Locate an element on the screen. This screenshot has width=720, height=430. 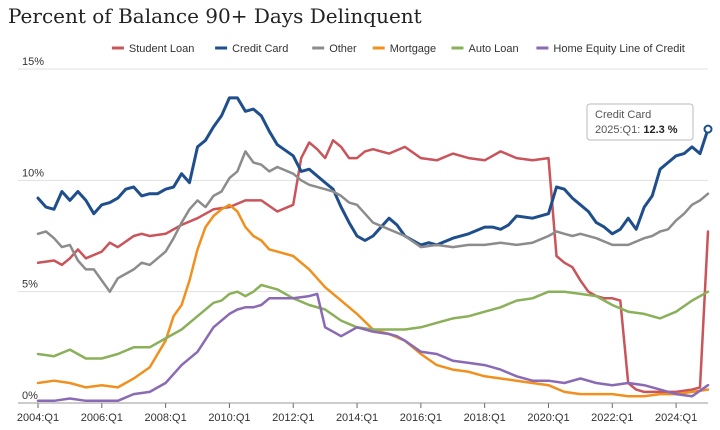
y-tick-label: 10% is located at coordinates (33, 173).